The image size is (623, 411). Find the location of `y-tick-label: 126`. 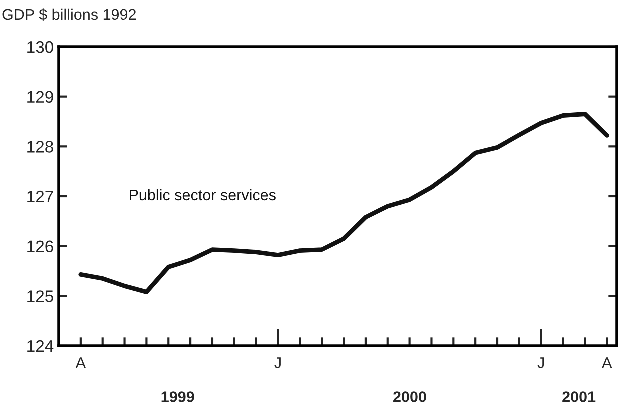

y-tick-label: 126 is located at coordinates (41, 246).